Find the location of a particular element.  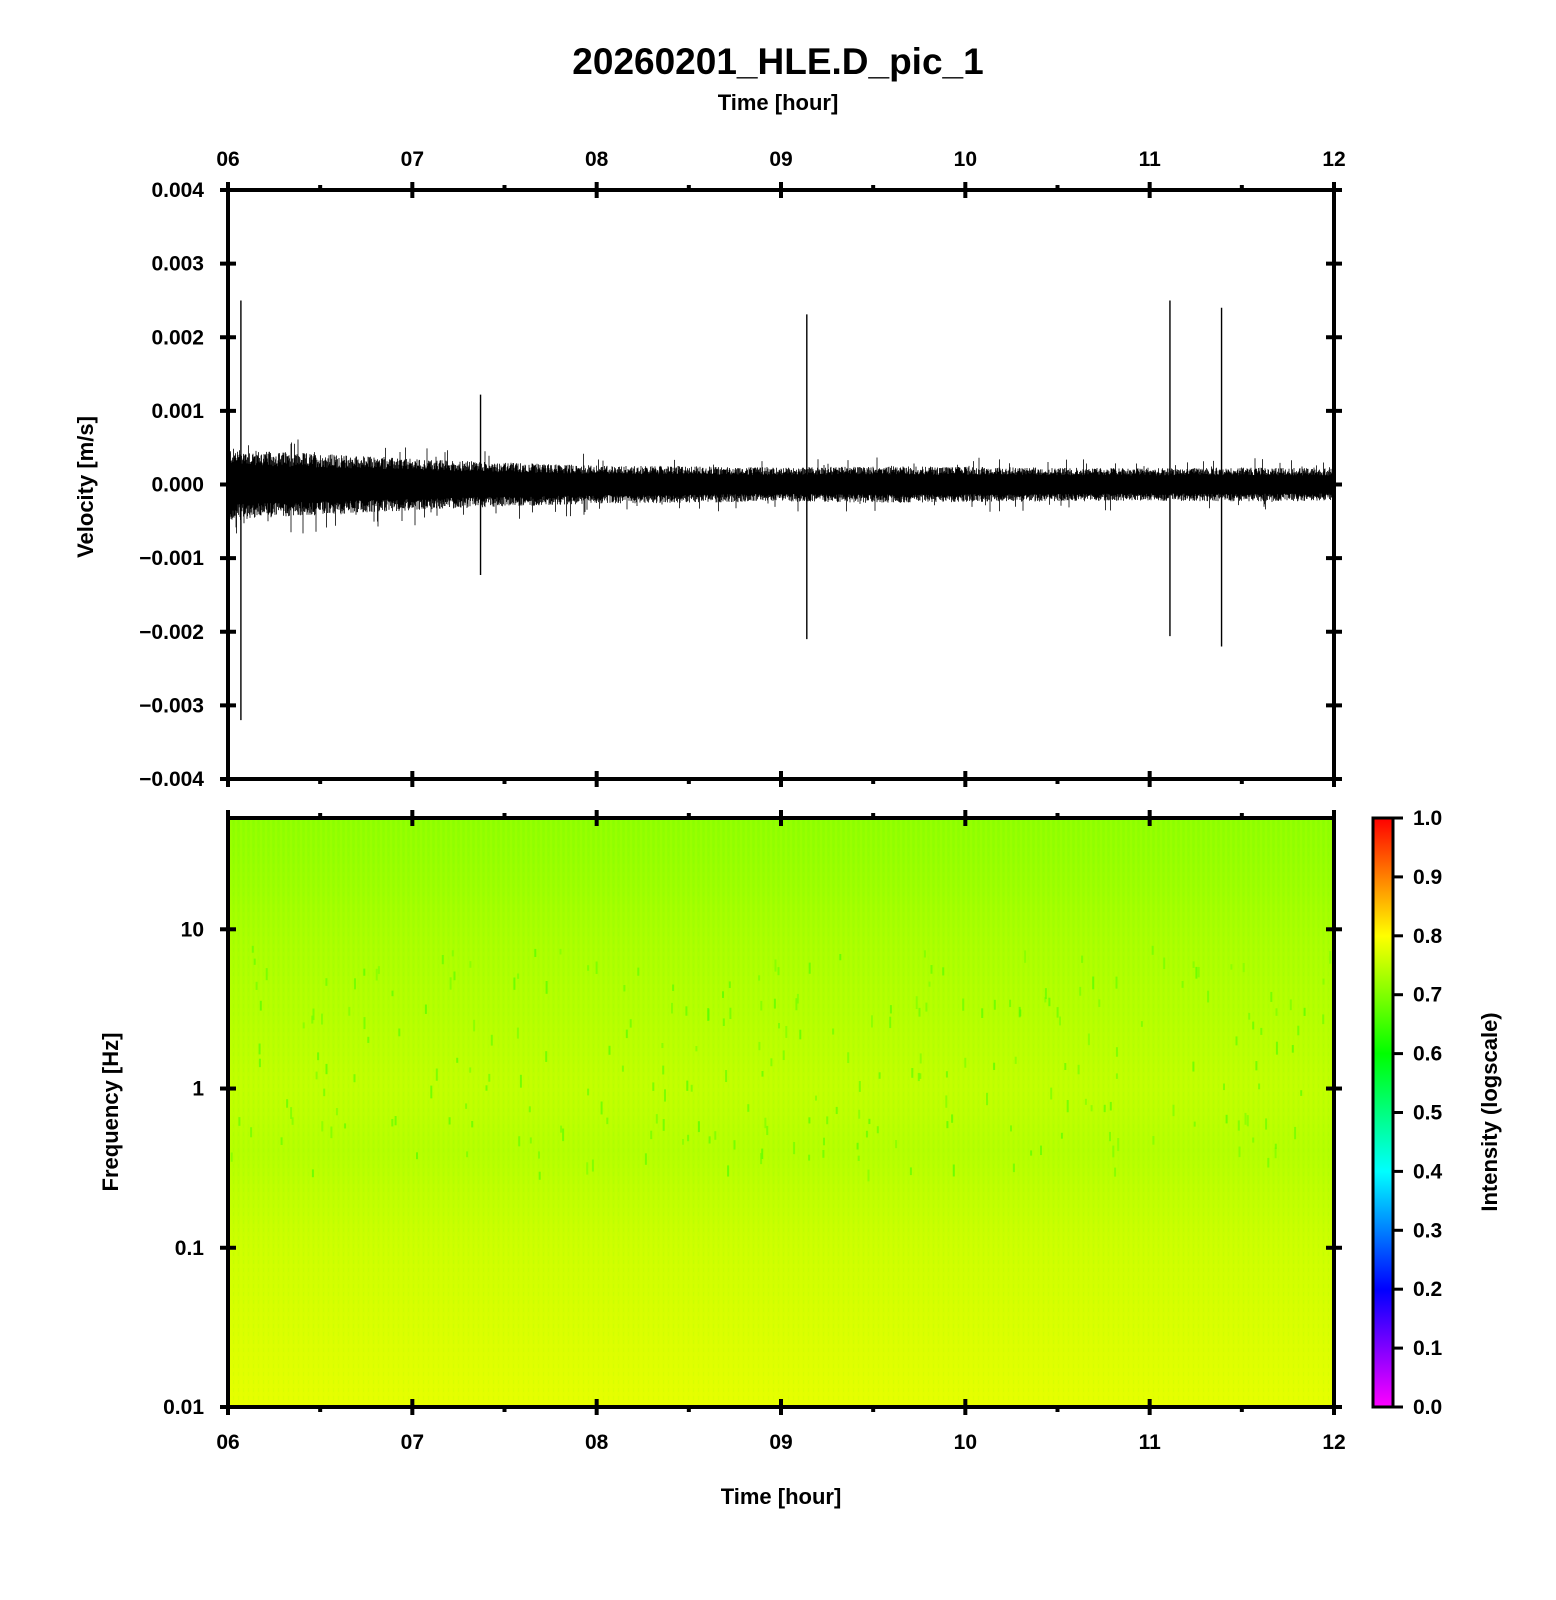

y-tick-label: −0.002 is located at coordinates (171, 632).